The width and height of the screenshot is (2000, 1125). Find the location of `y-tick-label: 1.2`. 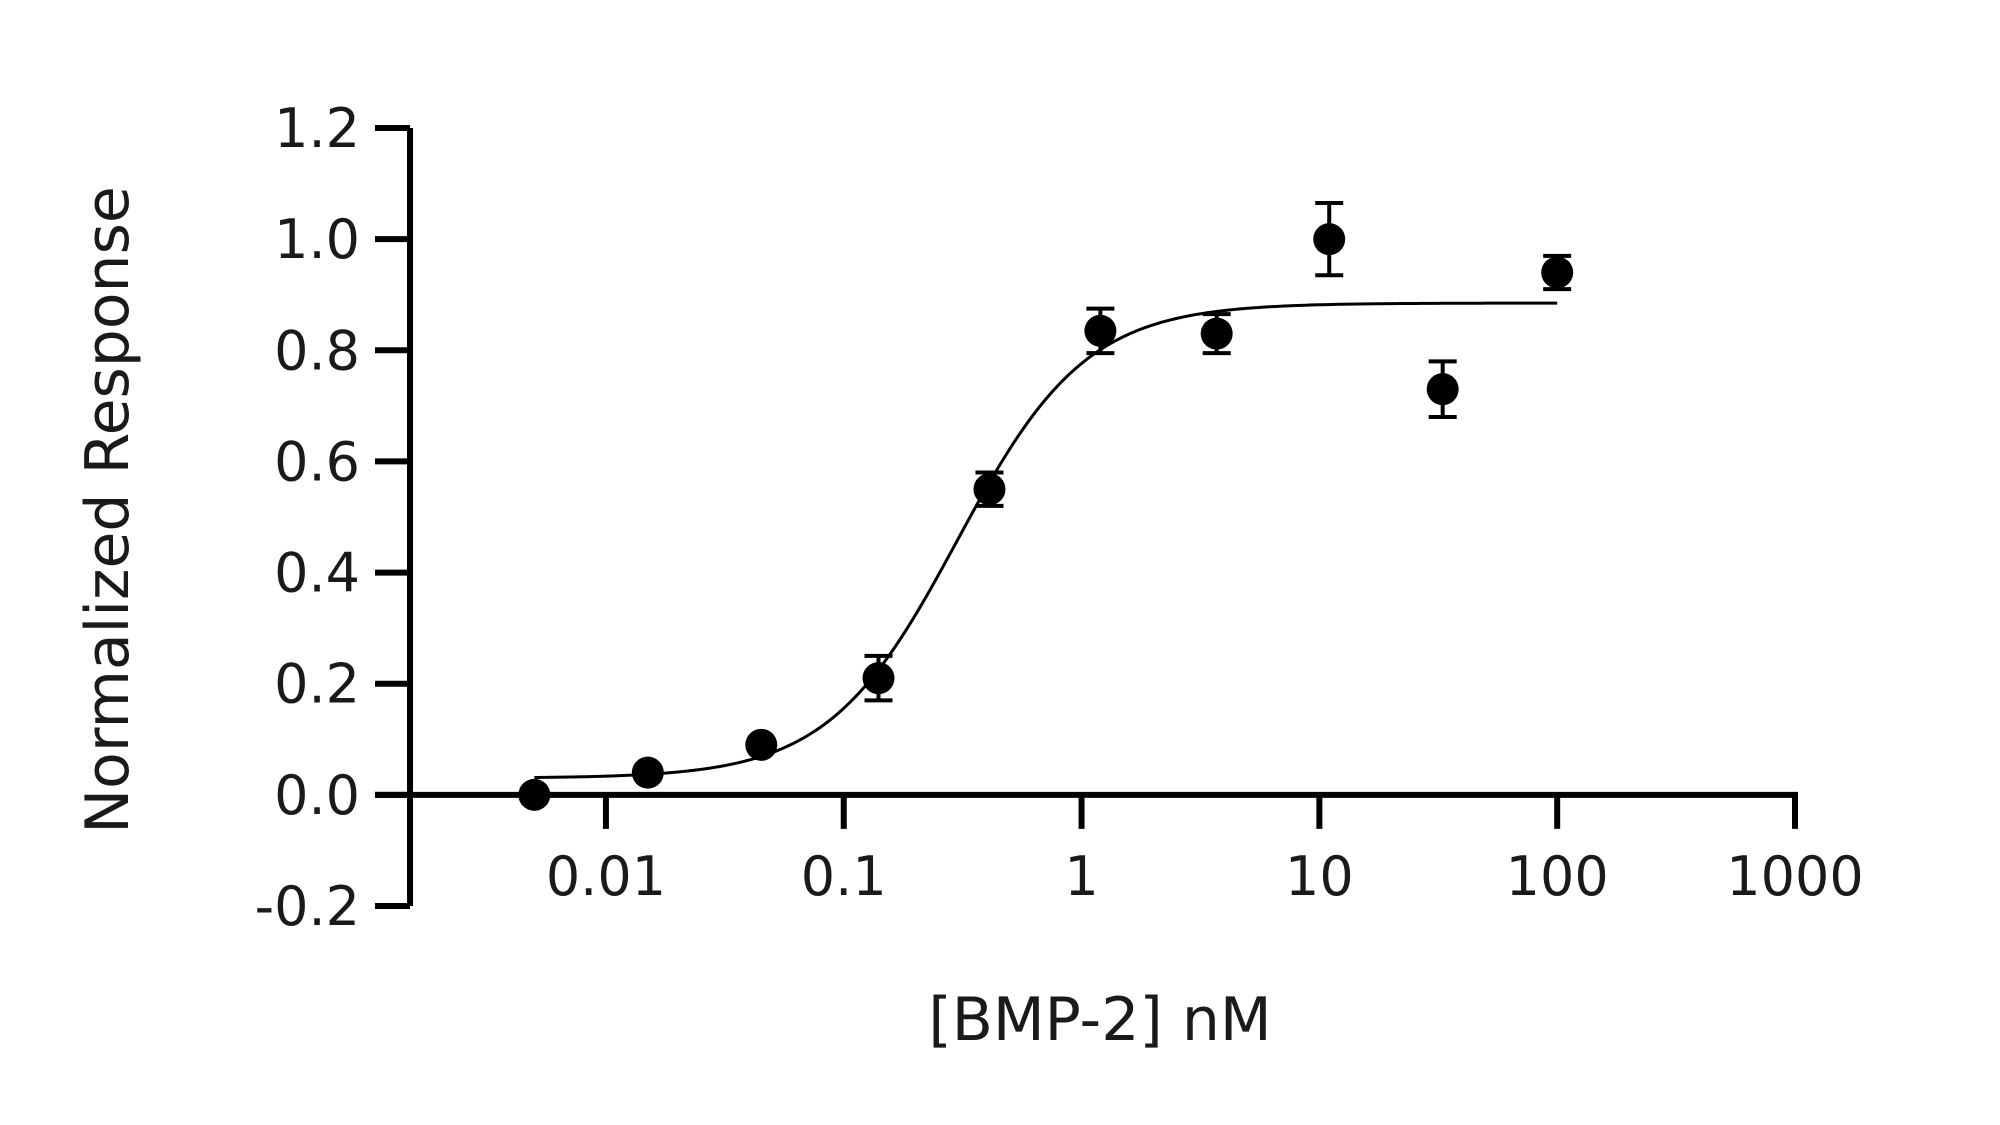

y-tick-label: 1.2 is located at coordinates (317, 128).